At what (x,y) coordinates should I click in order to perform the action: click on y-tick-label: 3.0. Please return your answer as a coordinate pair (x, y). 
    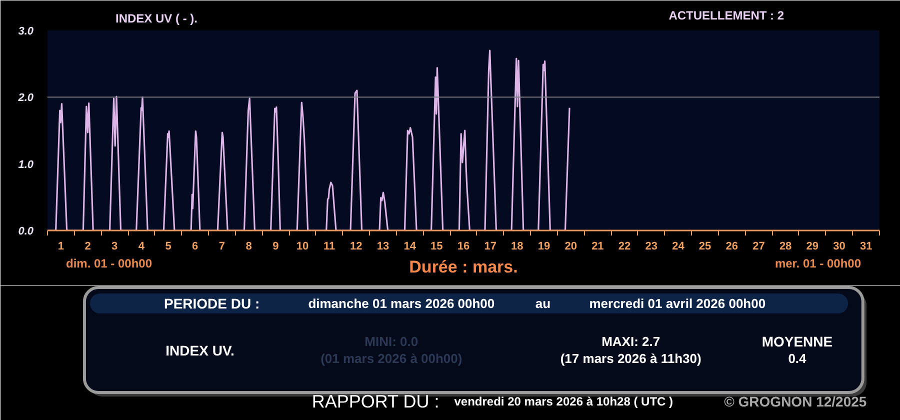
    Looking at the image, I should click on (26, 32).